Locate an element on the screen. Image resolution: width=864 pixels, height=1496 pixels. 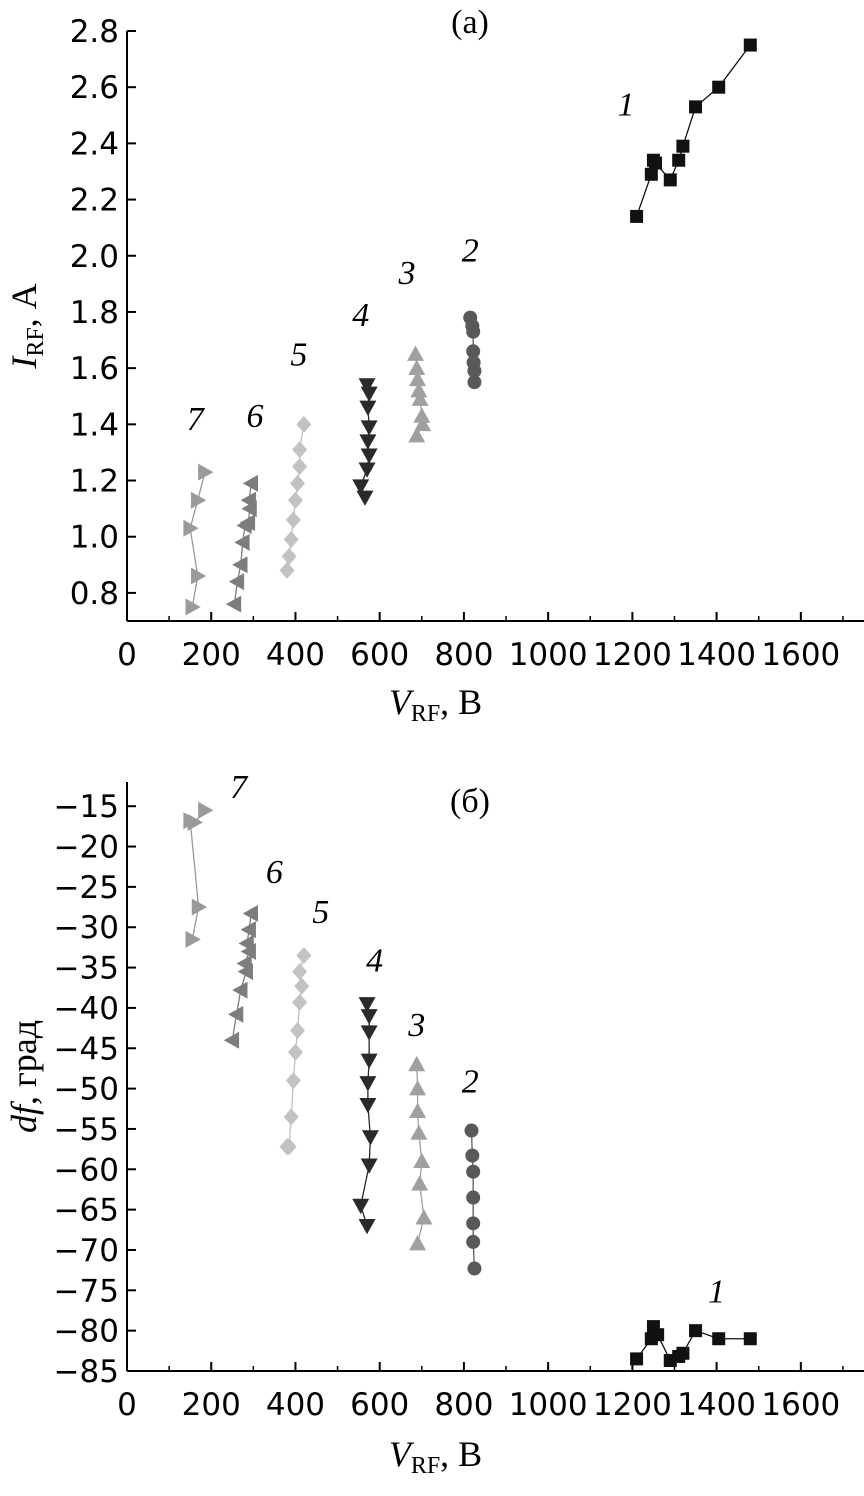
x-tick-label: 200 is located at coordinates (211, 655).